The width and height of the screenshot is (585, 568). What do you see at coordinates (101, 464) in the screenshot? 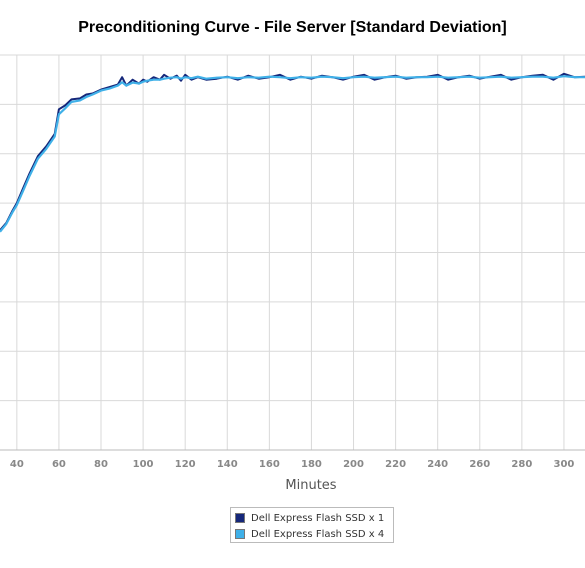
I see `x-tick-label: 80` at bounding box center [101, 464].